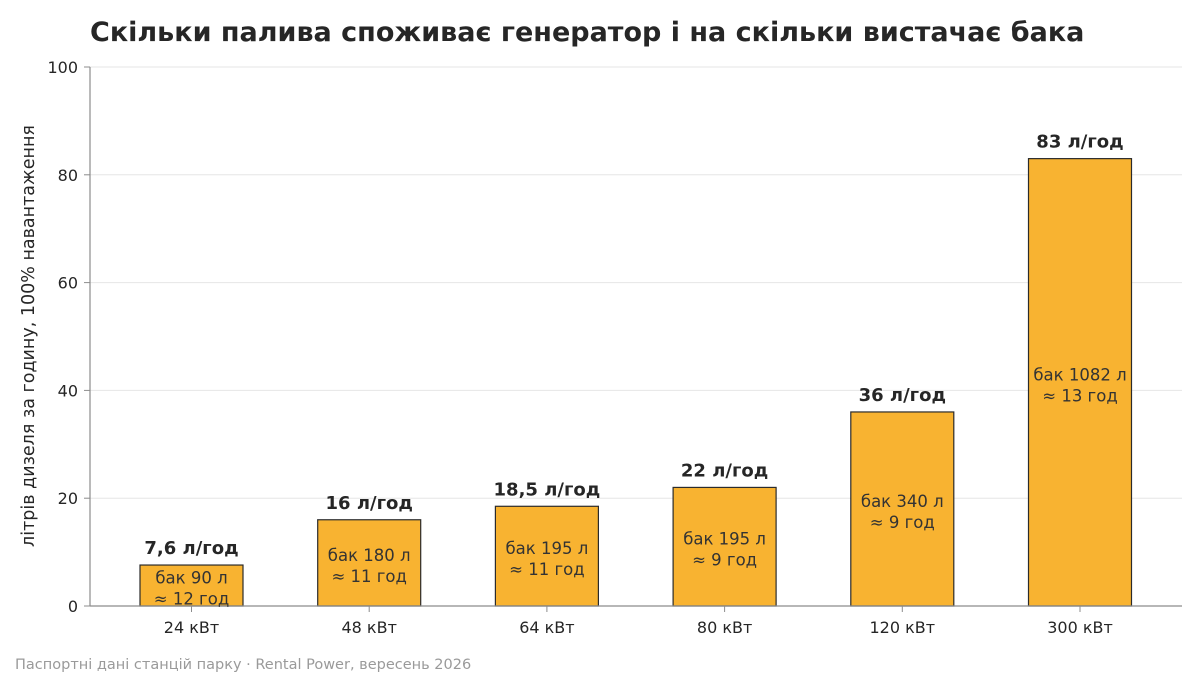  What do you see at coordinates (368, 627) in the screenshot?
I see `x-tick-label: 48 кВт` at bounding box center [368, 627].